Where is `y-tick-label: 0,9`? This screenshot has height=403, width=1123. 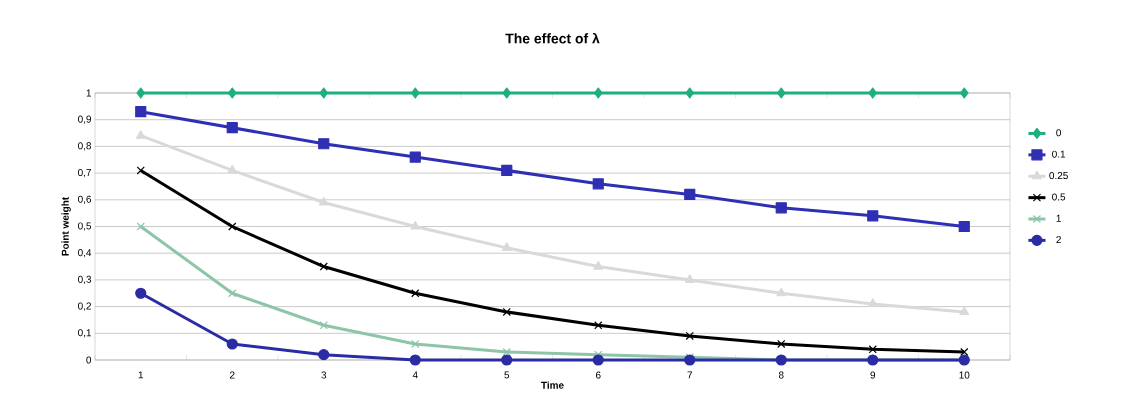 y-tick-label: 0,9 is located at coordinates (85, 119).